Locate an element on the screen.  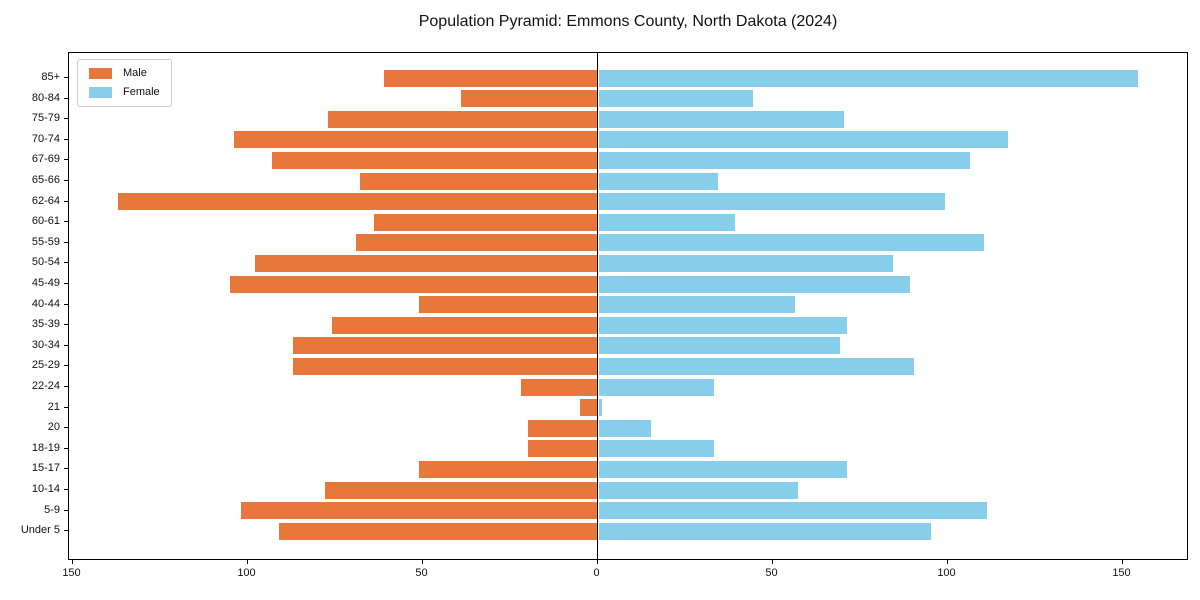
x-axis-tick-label: 100 is located at coordinates (946, 573).